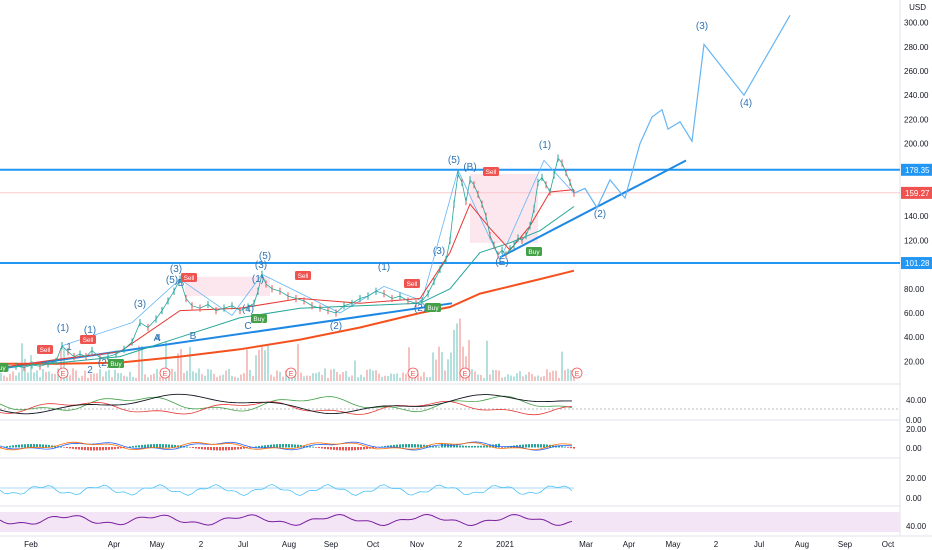 The height and width of the screenshot is (550, 932). I want to click on projection-path, so click(682, 112).